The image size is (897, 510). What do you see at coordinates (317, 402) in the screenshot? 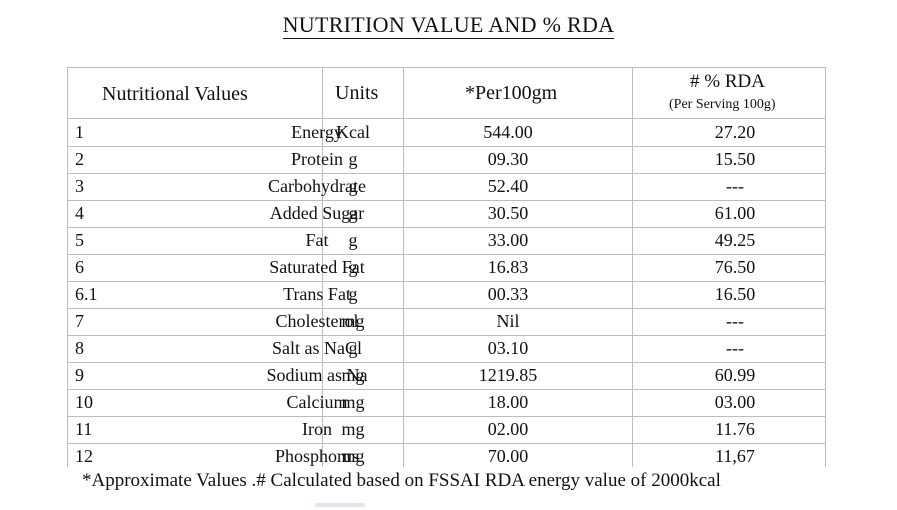
I see `nutrient-name-text: Calcium` at bounding box center [317, 402].